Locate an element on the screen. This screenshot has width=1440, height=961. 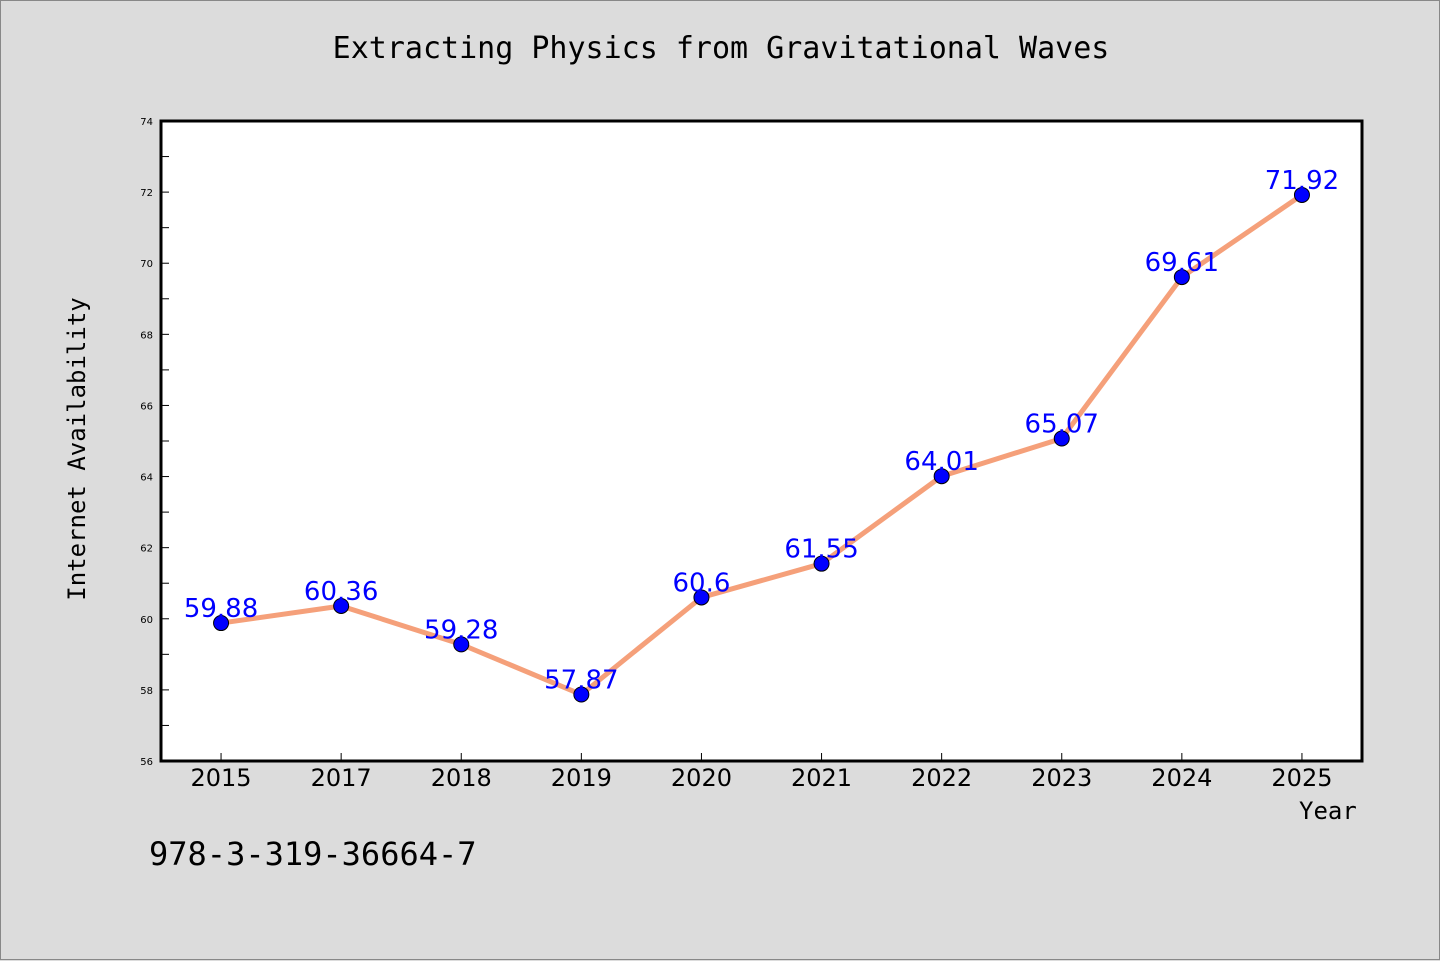
y-tick-label: 68 is located at coordinates (146, 335).